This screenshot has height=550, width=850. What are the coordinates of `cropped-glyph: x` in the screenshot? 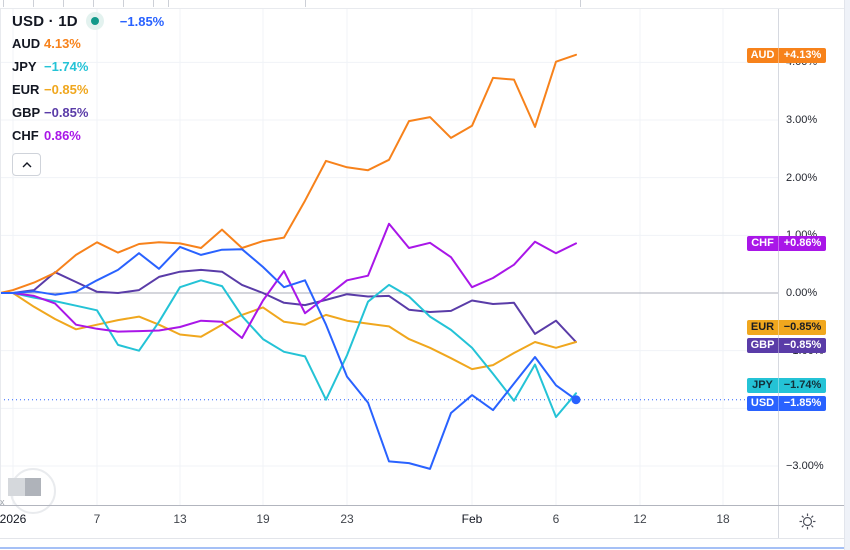 It's located at (2, 502).